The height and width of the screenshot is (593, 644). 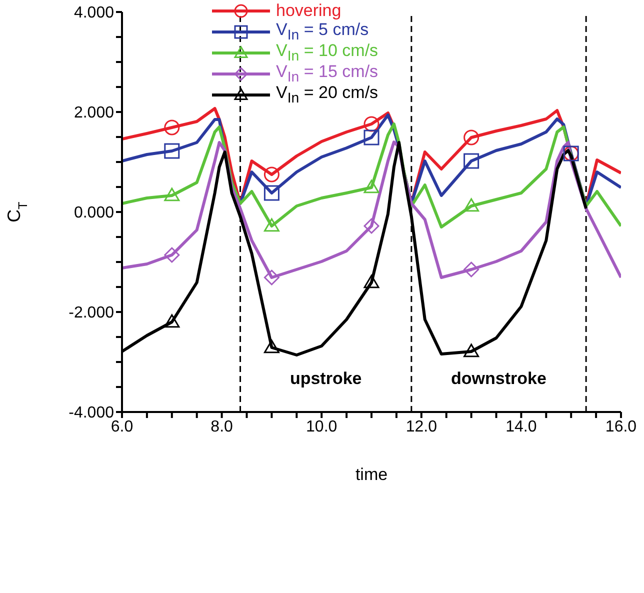 What do you see at coordinates (327, 74) in the screenshot?
I see `legend-label: V$_{In}$ = 15 cm/s` at bounding box center [327, 74].